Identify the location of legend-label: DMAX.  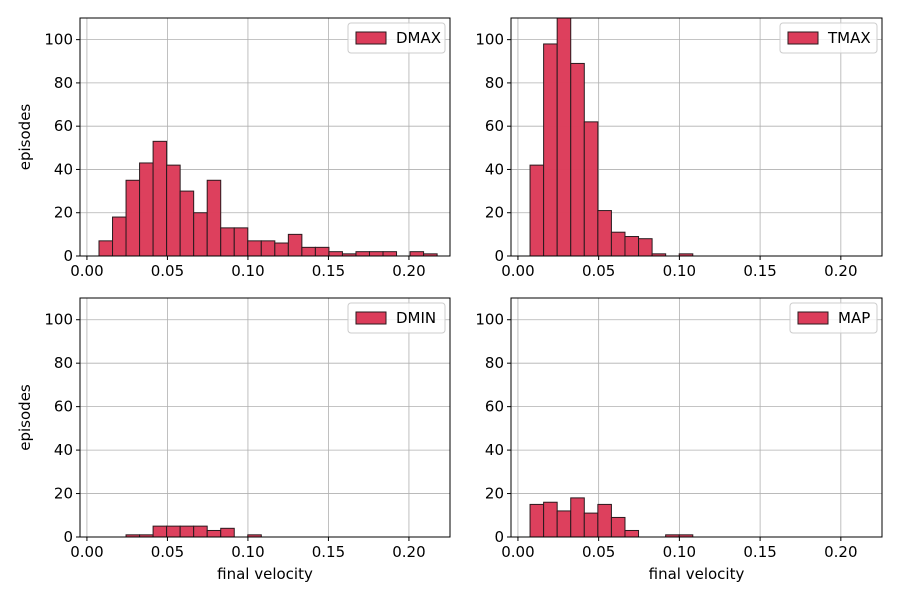
(418, 38).